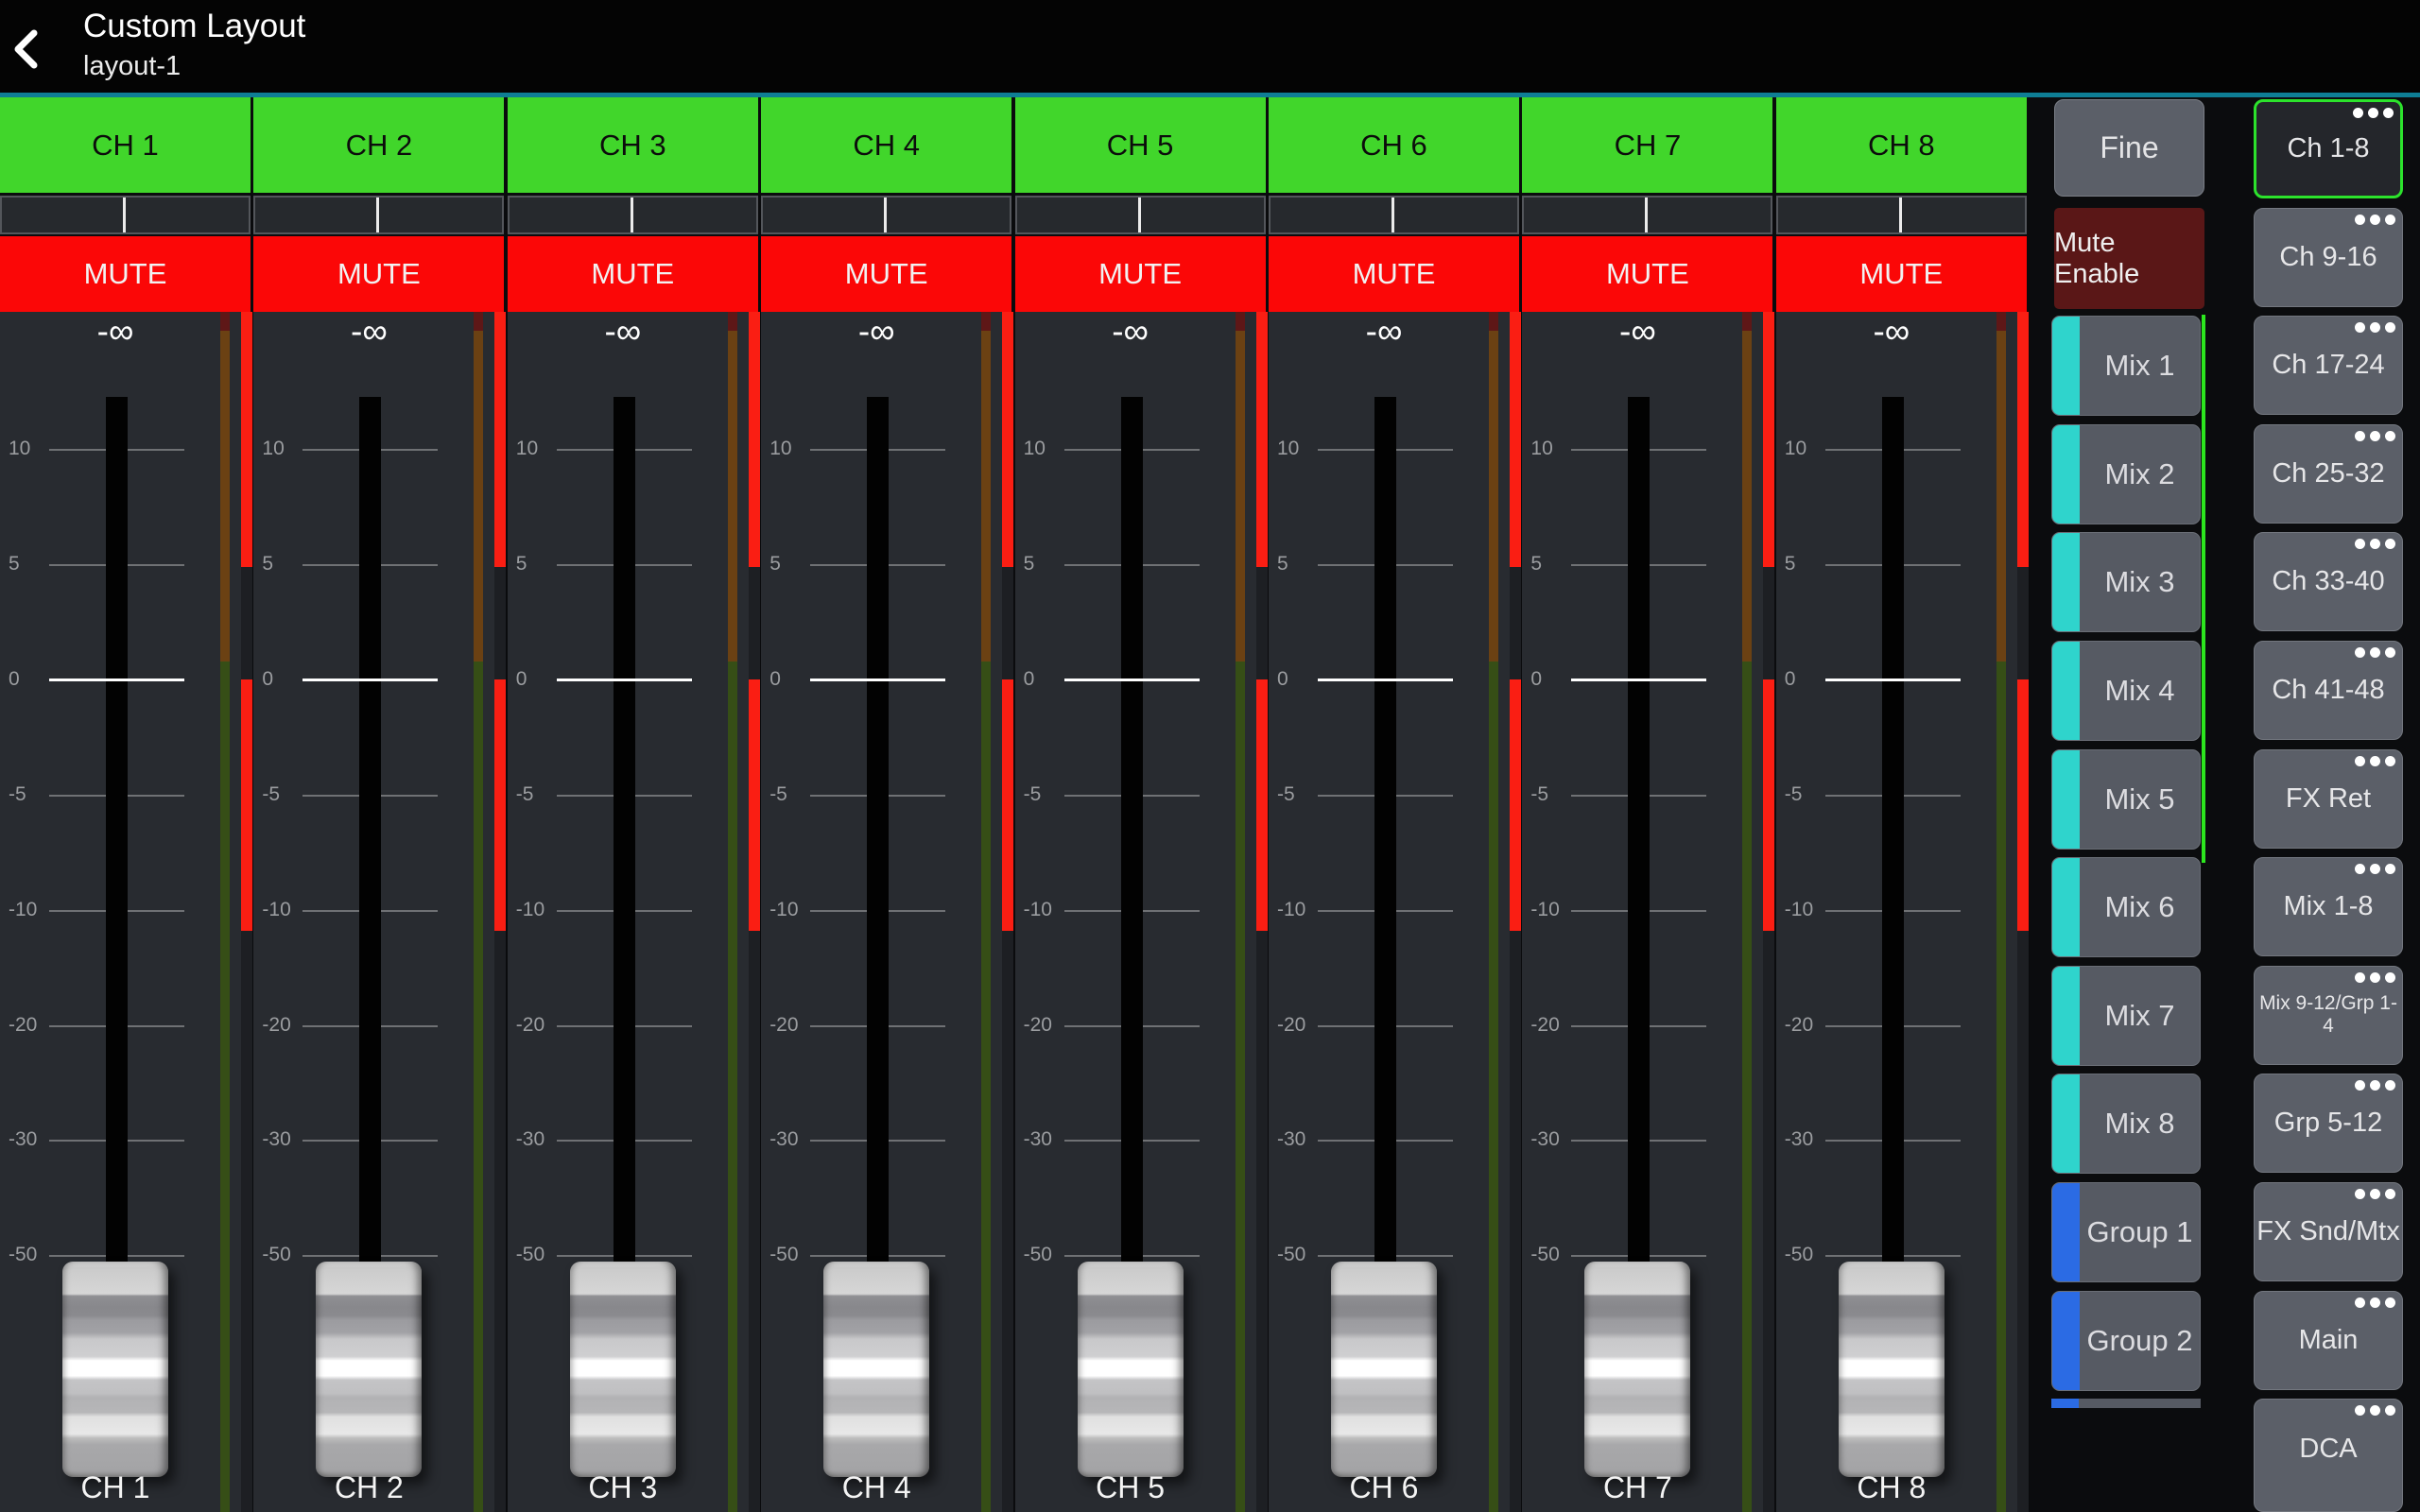  What do you see at coordinates (2139, 690) in the screenshot?
I see `send-button-label: Mix 4` at bounding box center [2139, 690].